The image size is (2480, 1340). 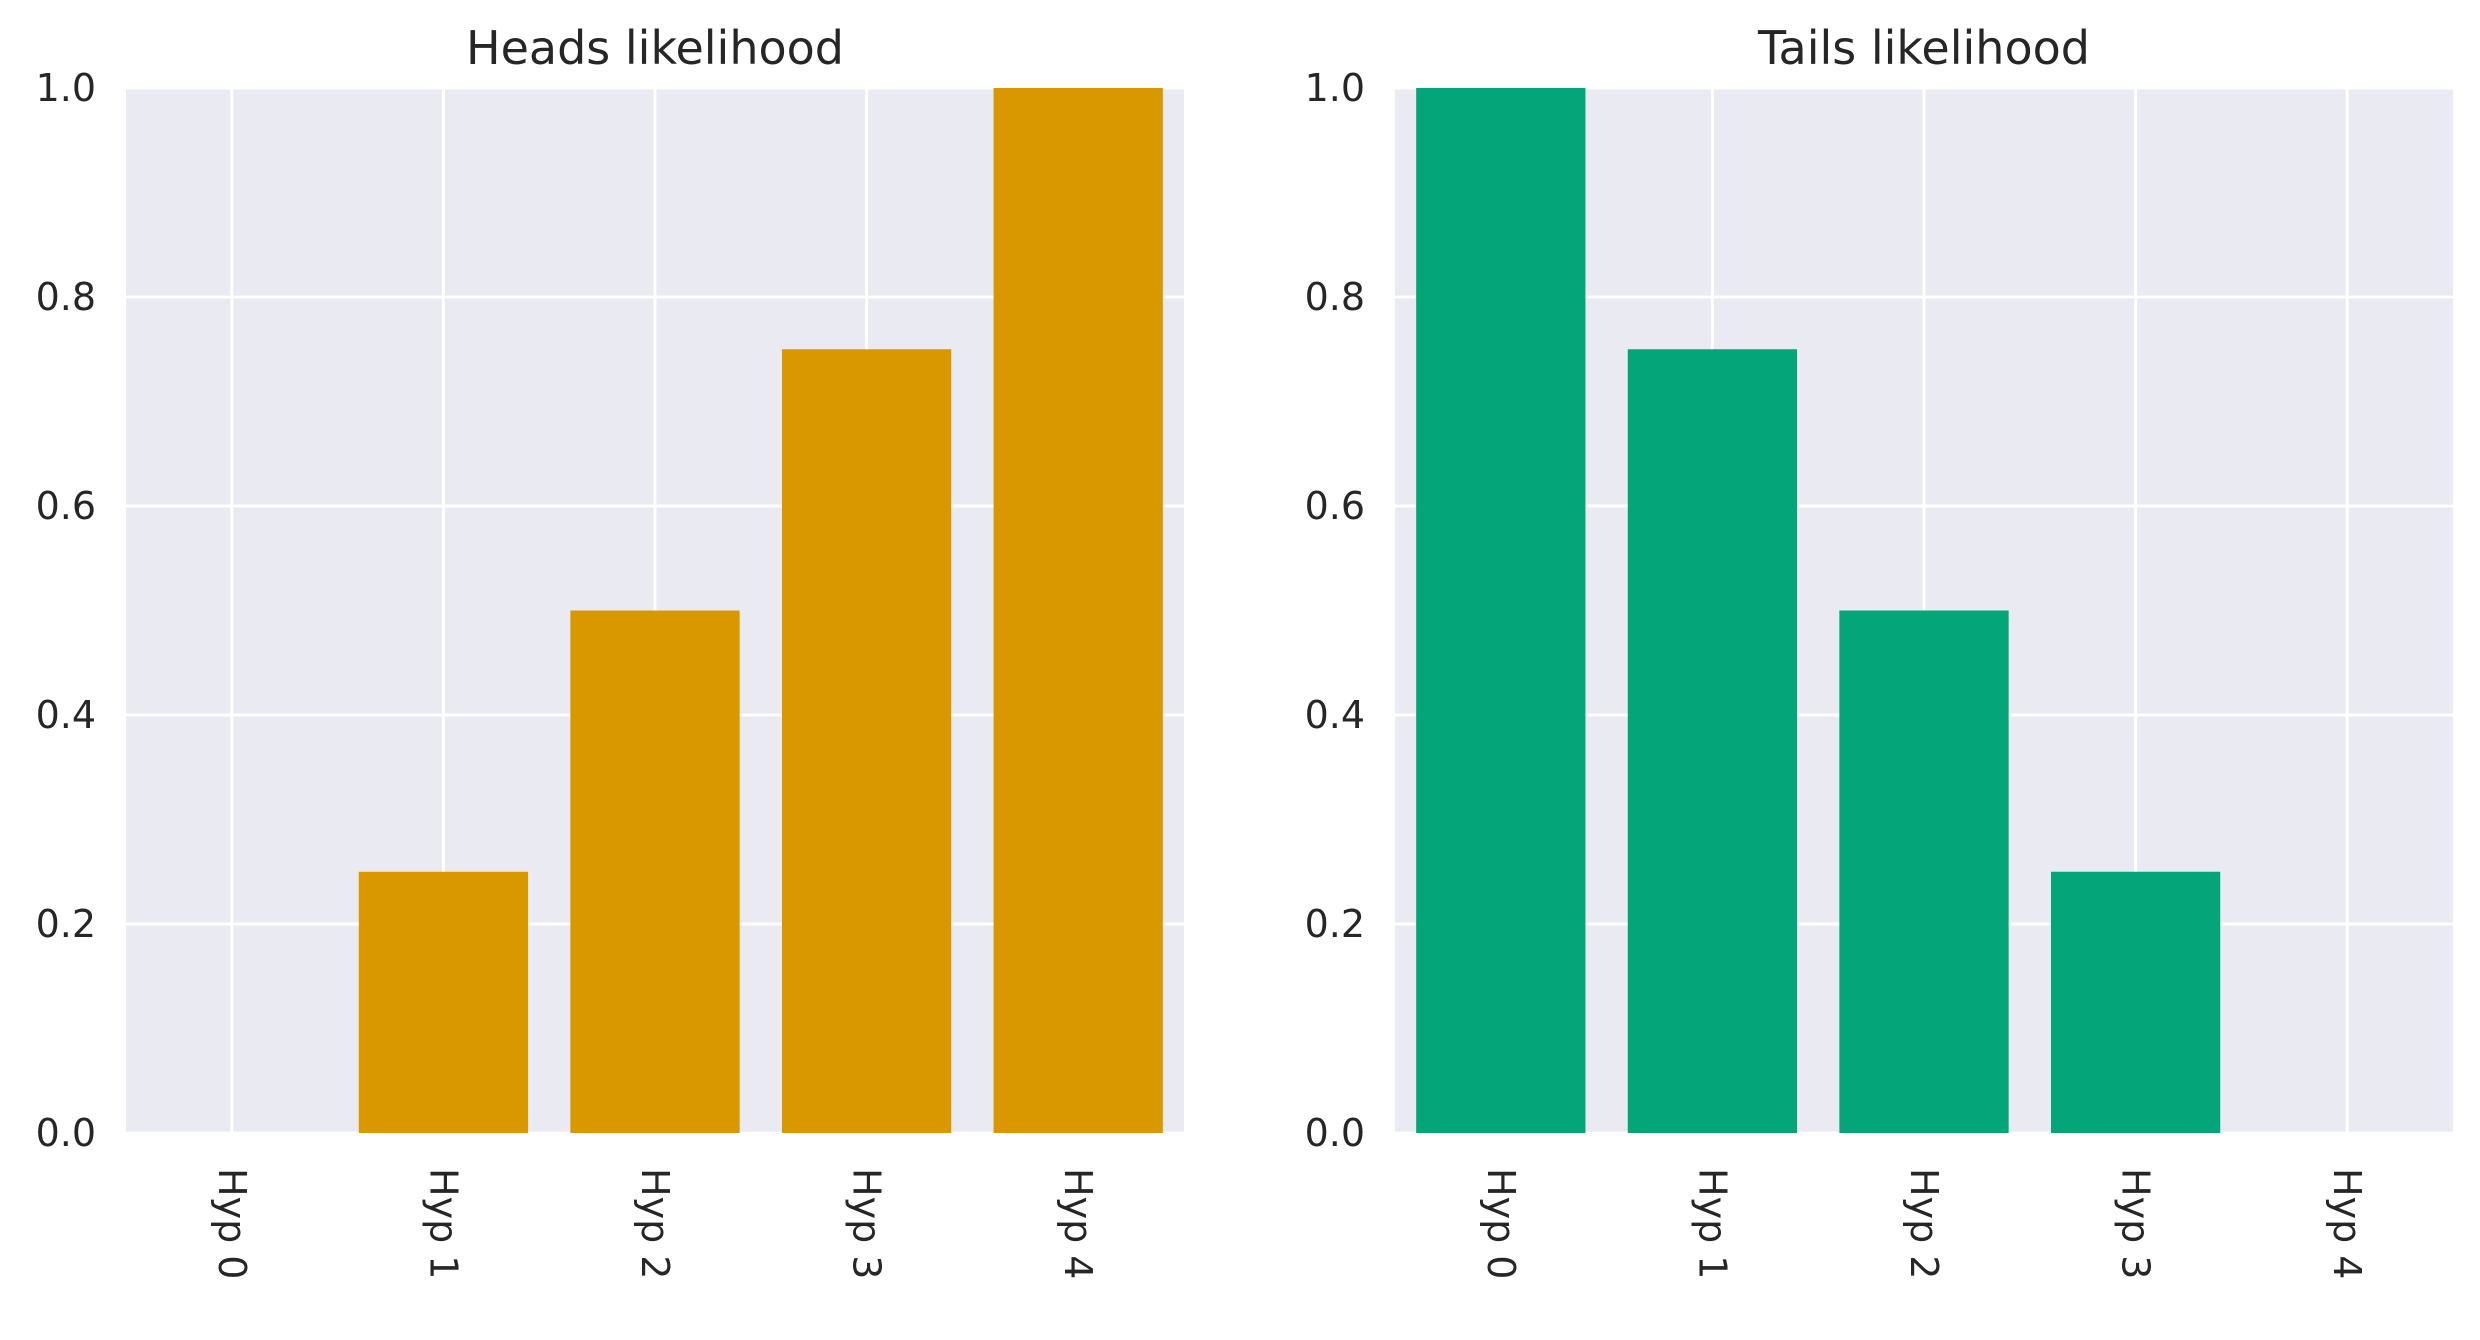 I want to click on chart-title: Heads likelihood, so click(x=655, y=48).